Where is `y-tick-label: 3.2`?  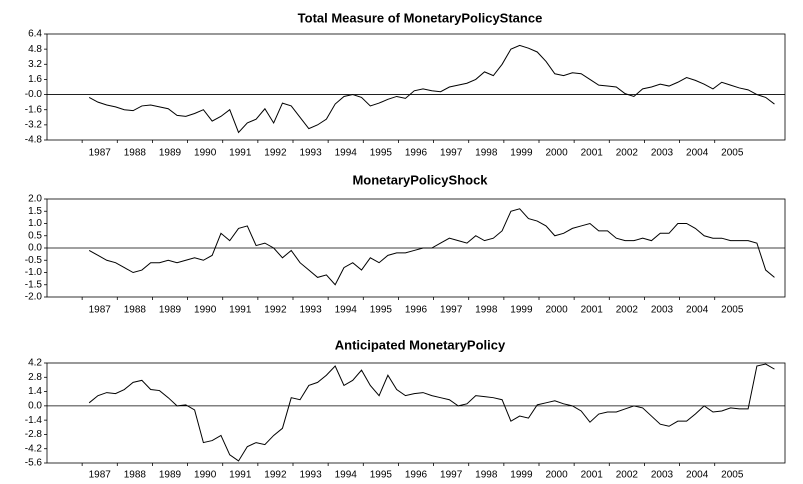 y-tick-label: 3.2 is located at coordinates (35, 64).